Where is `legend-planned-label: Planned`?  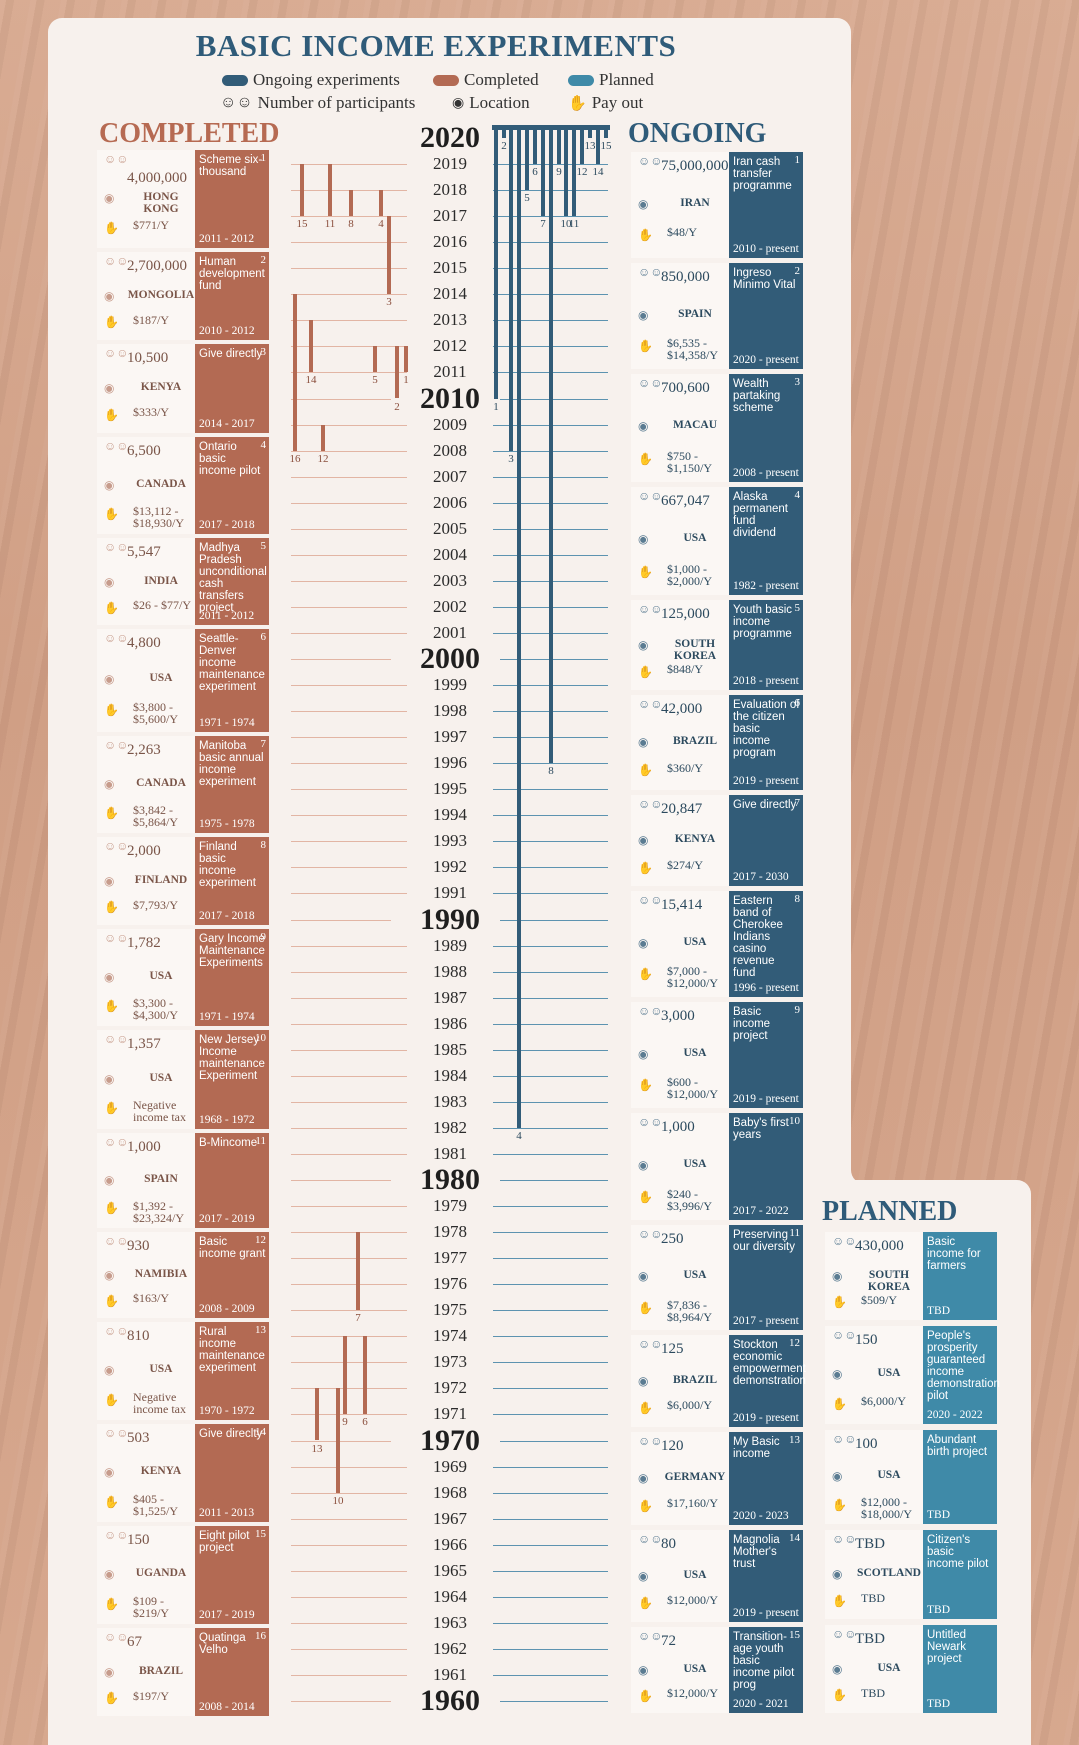 legend-planned-label: Planned is located at coordinates (626, 79).